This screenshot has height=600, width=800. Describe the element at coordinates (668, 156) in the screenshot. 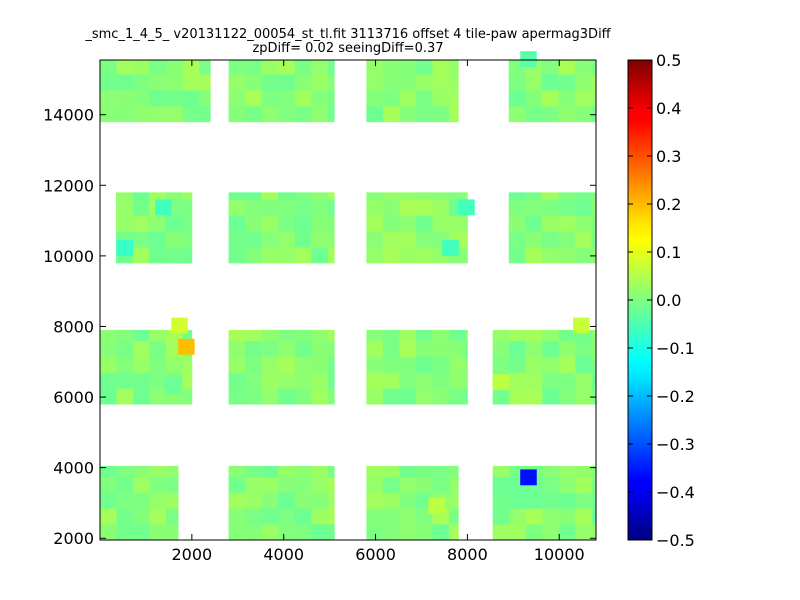

I see `colorbar-tick-label: 0.3` at that location.